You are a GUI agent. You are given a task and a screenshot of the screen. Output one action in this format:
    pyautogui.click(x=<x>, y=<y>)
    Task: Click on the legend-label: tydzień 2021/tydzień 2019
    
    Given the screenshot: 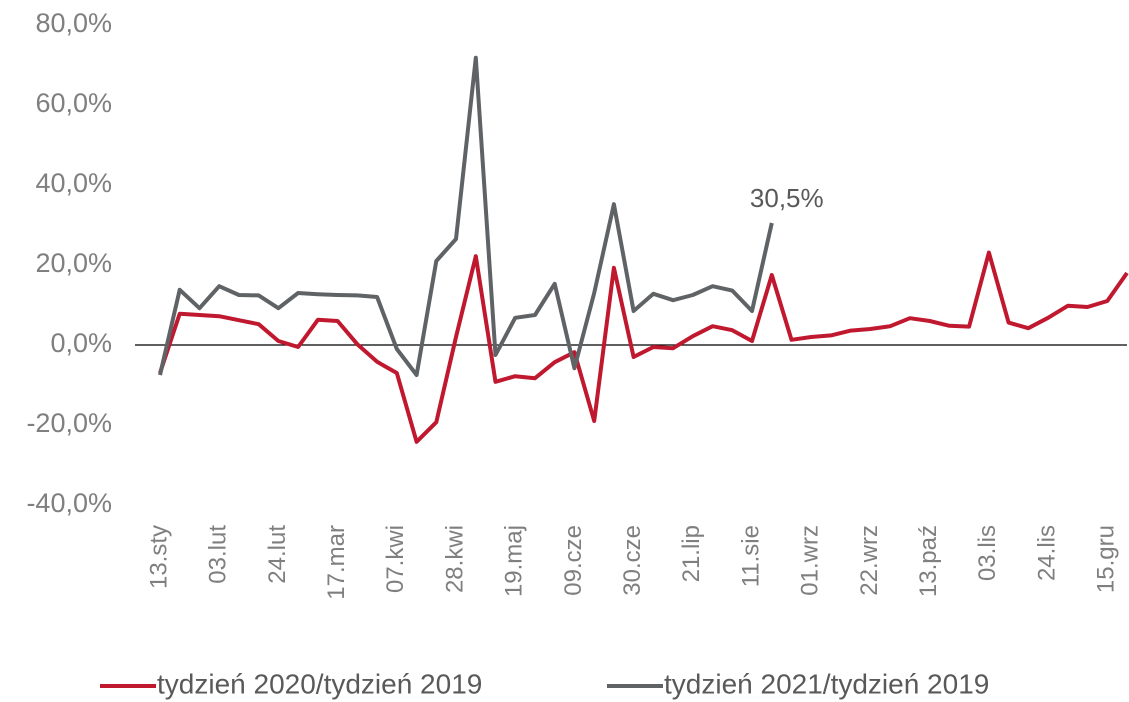 What is the action you would take?
    pyautogui.click(x=826, y=683)
    